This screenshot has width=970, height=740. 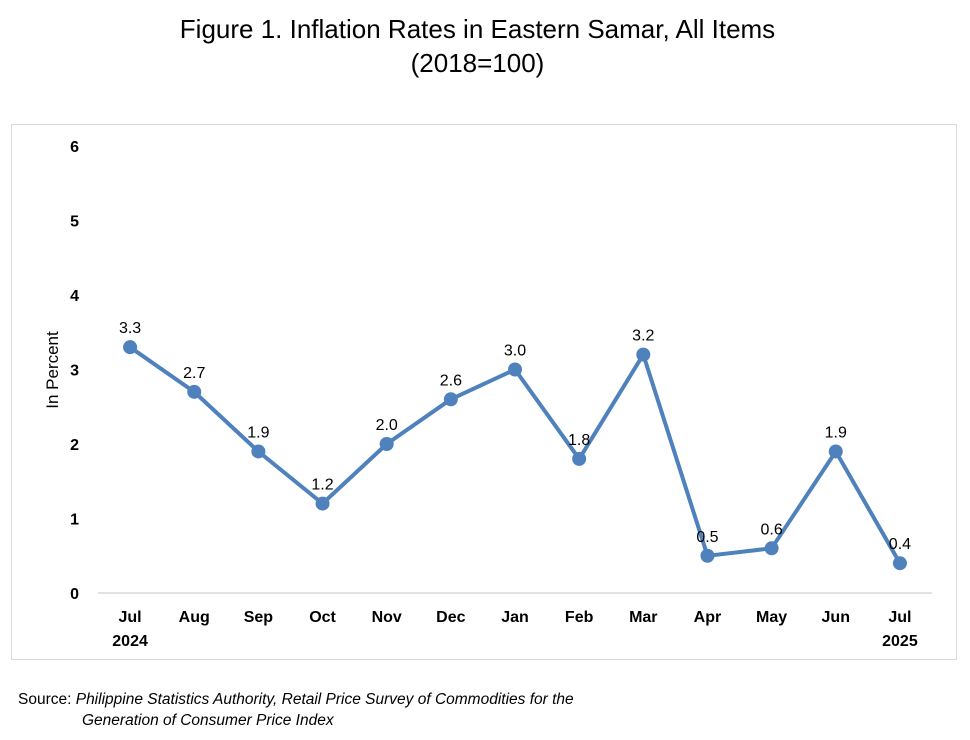 What do you see at coordinates (387, 425) in the screenshot?
I see `data-label: 2.0` at bounding box center [387, 425].